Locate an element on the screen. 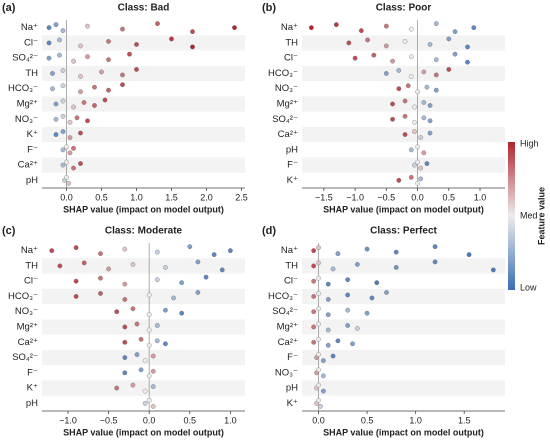  colorbar-med: Med is located at coordinates (529, 215).